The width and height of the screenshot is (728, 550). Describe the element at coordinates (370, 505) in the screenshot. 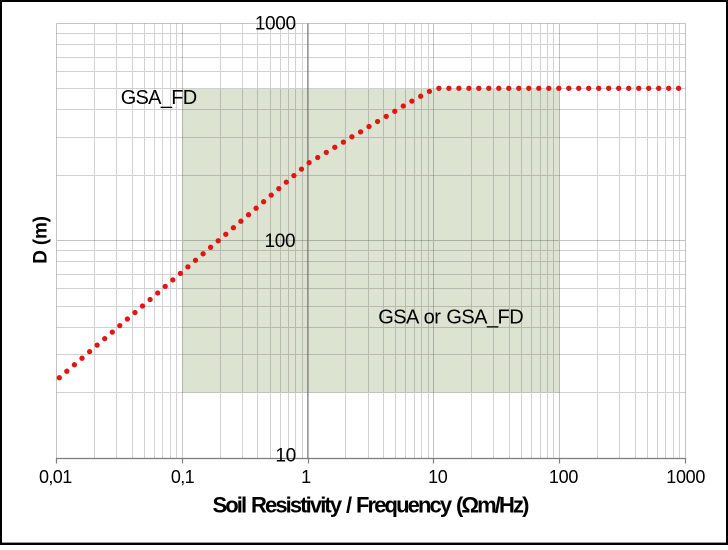

I see `svg-text:Soil Resistivity / Frequency (: Soil Resistivity / Frequency (Ωm/Hz)` at that location.